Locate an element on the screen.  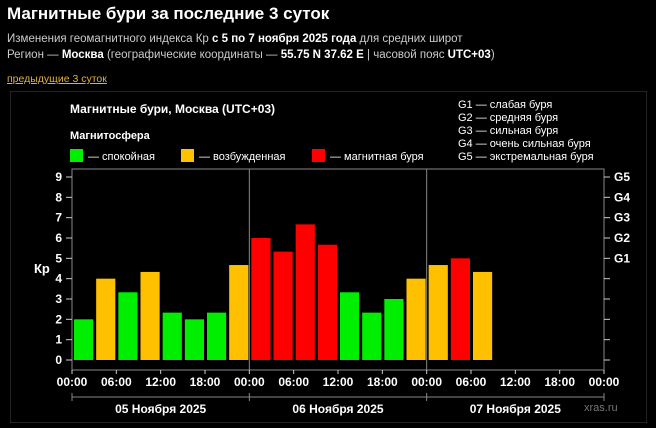
y-tick-label-2: 2 is located at coordinates (58, 319).